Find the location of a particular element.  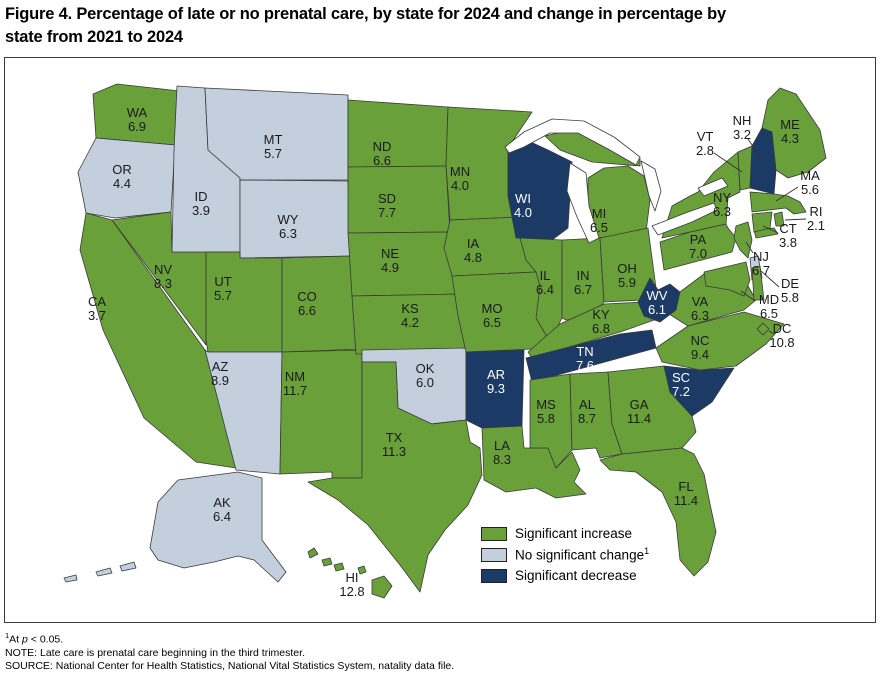

state-label-NV: NV 8.3 is located at coordinates (163, 276).